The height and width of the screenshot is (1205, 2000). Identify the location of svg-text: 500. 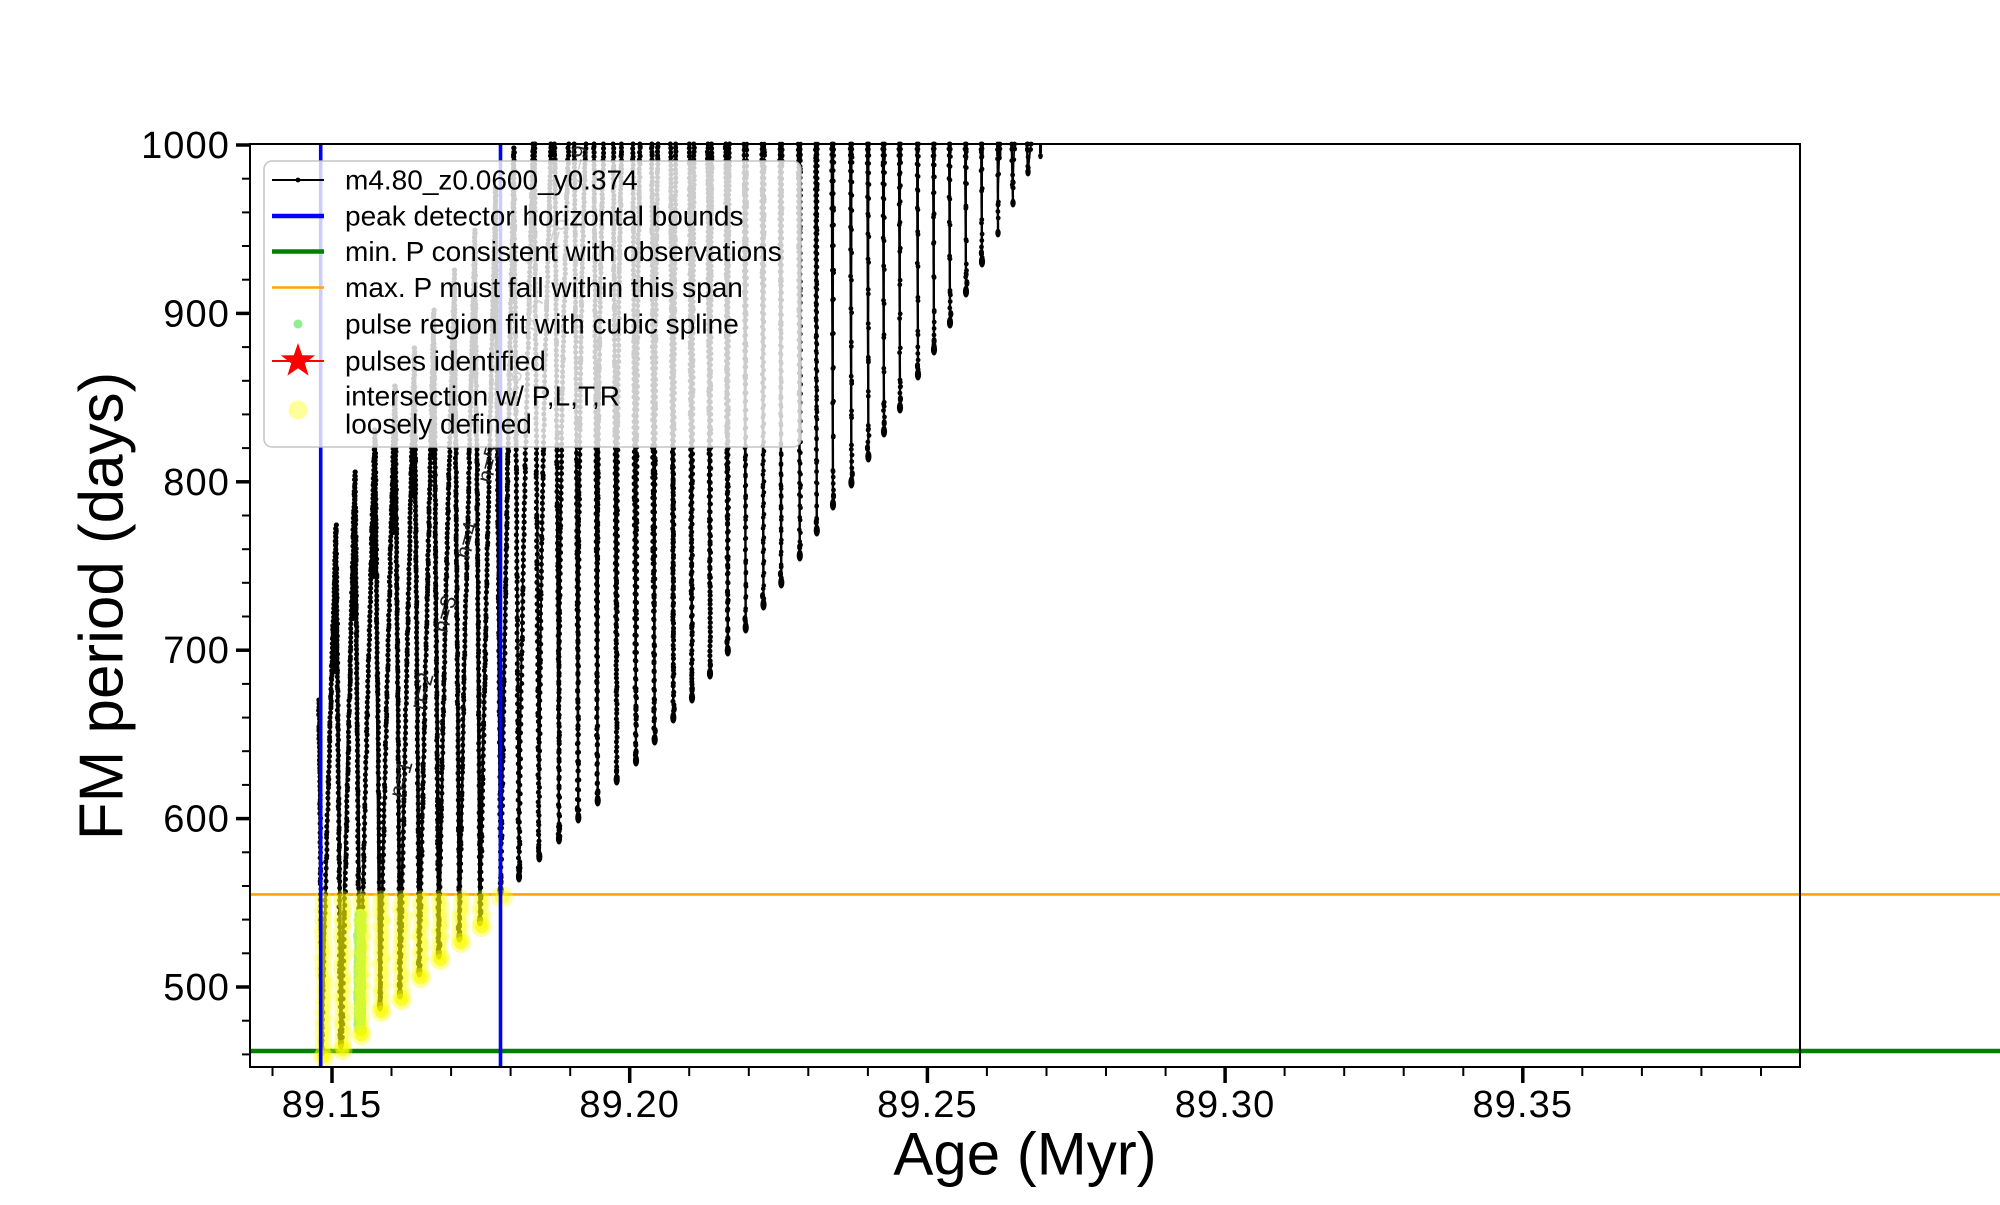
(196, 988).